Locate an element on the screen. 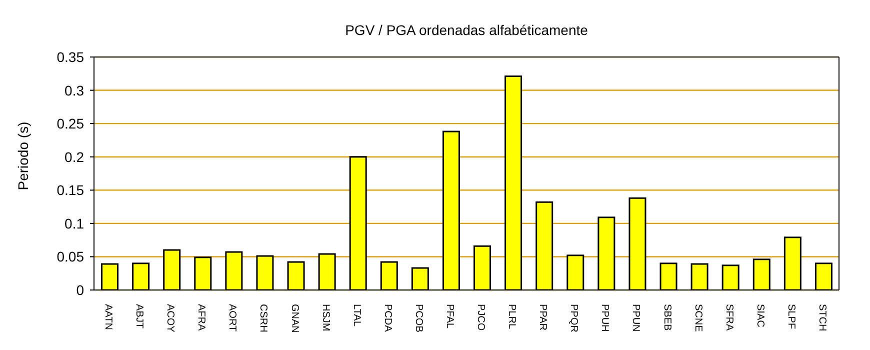 The height and width of the screenshot is (350, 870). y-tick-label: 0.35 is located at coordinates (70, 56).